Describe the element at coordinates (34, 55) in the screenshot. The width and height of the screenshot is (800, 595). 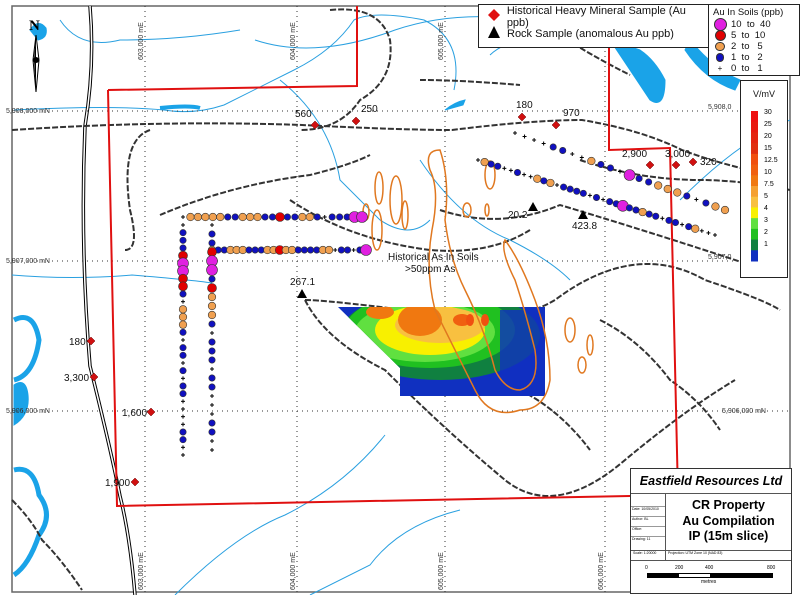
I see `north-arrow: N` at that location.